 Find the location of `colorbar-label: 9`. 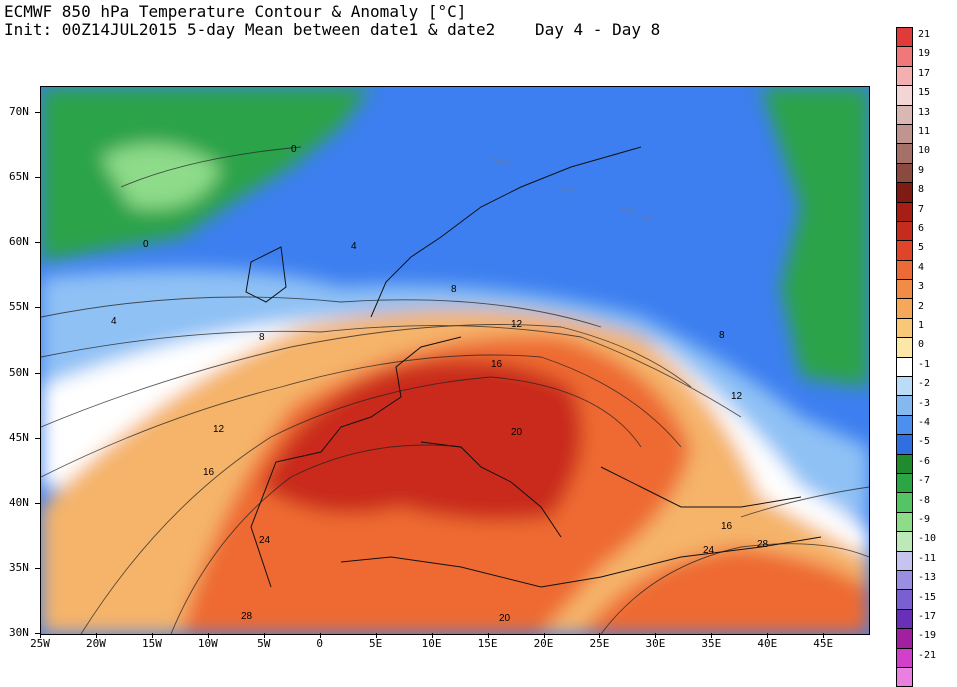

colorbar-label: 9 is located at coordinates (921, 170).